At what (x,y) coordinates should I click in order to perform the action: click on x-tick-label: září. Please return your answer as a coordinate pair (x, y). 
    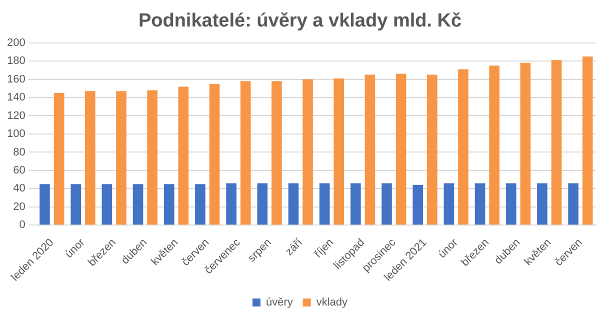
    Looking at the image, I should click on (294, 247).